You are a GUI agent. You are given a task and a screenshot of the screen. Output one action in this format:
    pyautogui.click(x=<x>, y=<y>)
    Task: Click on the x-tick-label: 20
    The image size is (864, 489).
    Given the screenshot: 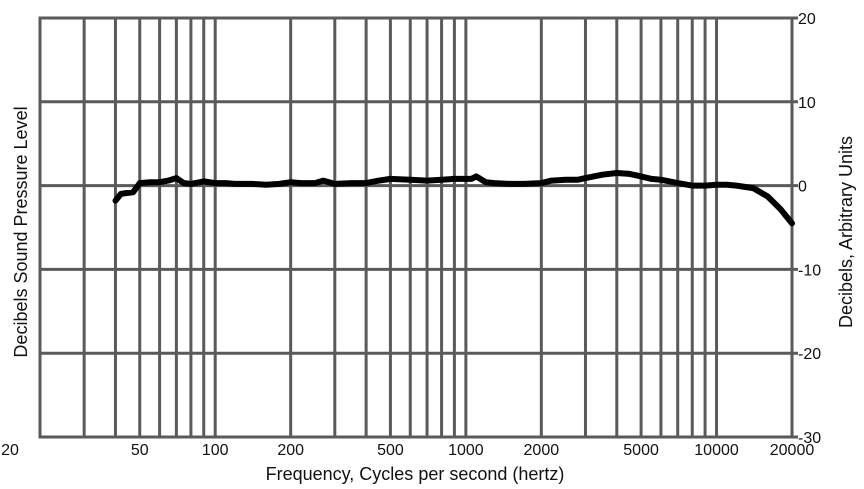 What is the action you would take?
    pyautogui.click(x=10, y=450)
    